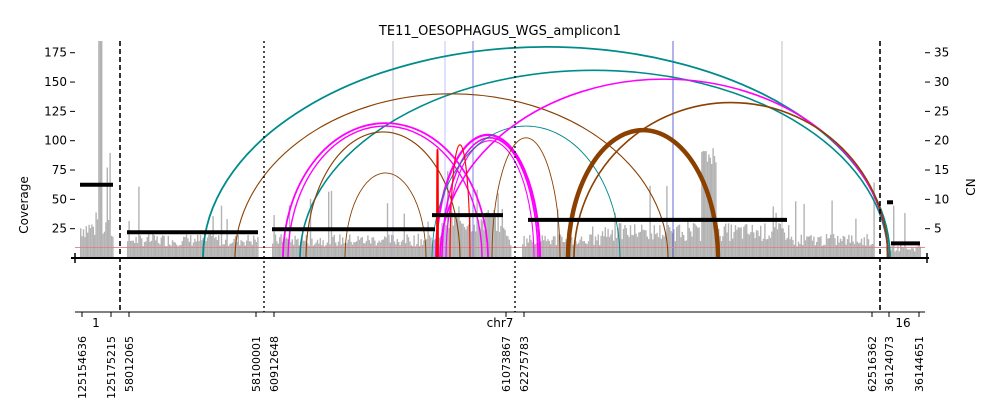  I want to click on left-tick-label: 175, so click(55, 53).